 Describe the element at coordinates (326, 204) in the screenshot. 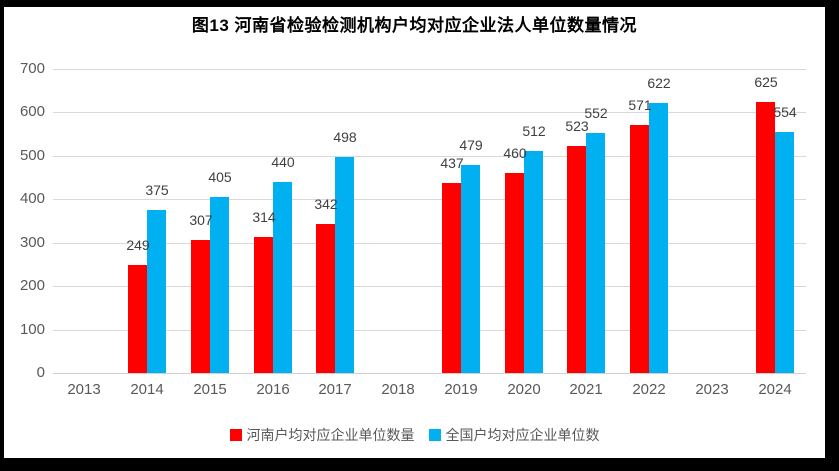

I see `bar-label-henan-2017: 342` at that location.